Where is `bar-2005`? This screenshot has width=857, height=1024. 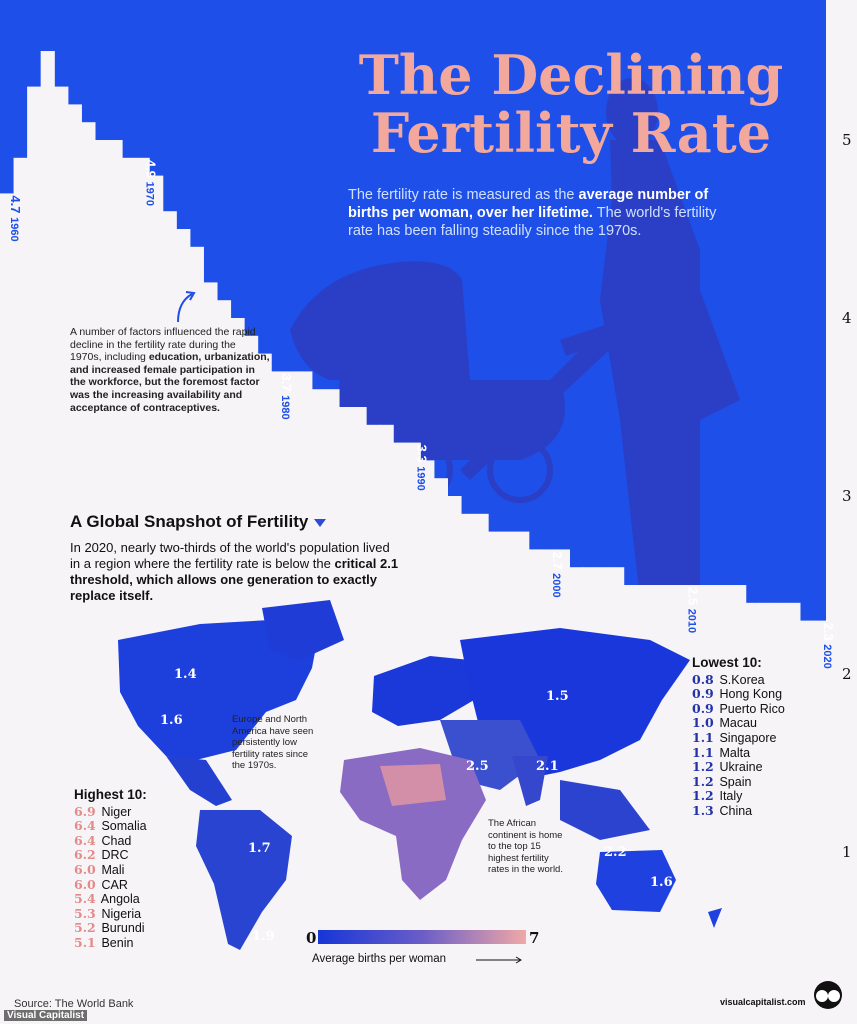
bar-2005 is located at coordinates (617, 603).